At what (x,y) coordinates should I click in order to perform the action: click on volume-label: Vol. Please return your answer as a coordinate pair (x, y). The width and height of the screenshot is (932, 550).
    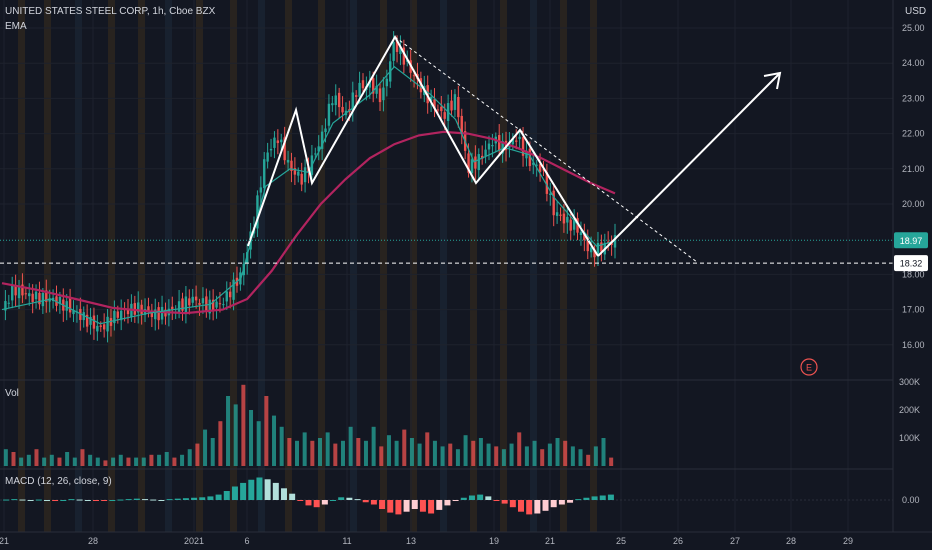
    Looking at the image, I should click on (12, 393).